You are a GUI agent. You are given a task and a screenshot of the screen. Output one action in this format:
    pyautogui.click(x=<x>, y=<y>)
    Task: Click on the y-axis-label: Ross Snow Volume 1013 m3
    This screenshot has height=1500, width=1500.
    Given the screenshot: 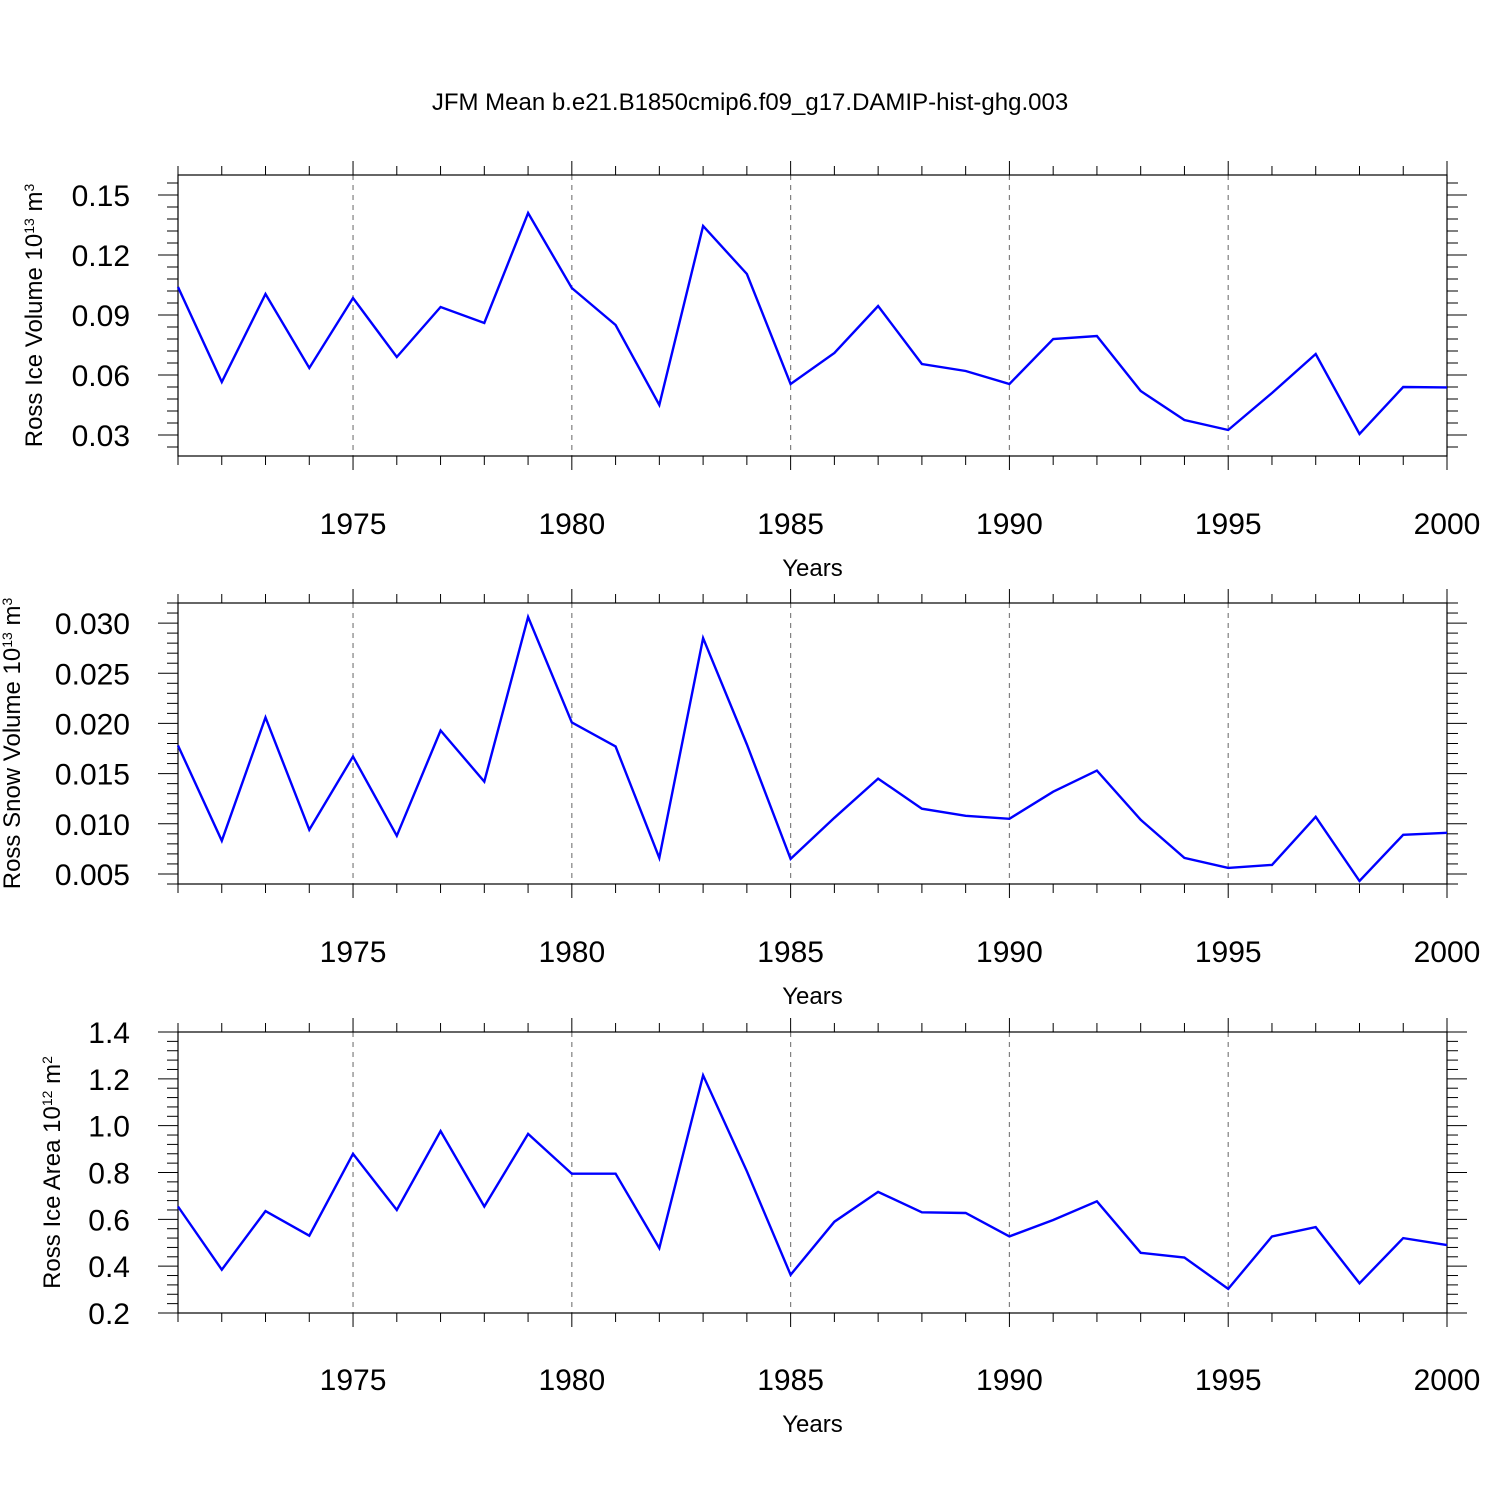 What is the action you would take?
    pyautogui.click(x=13, y=744)
    